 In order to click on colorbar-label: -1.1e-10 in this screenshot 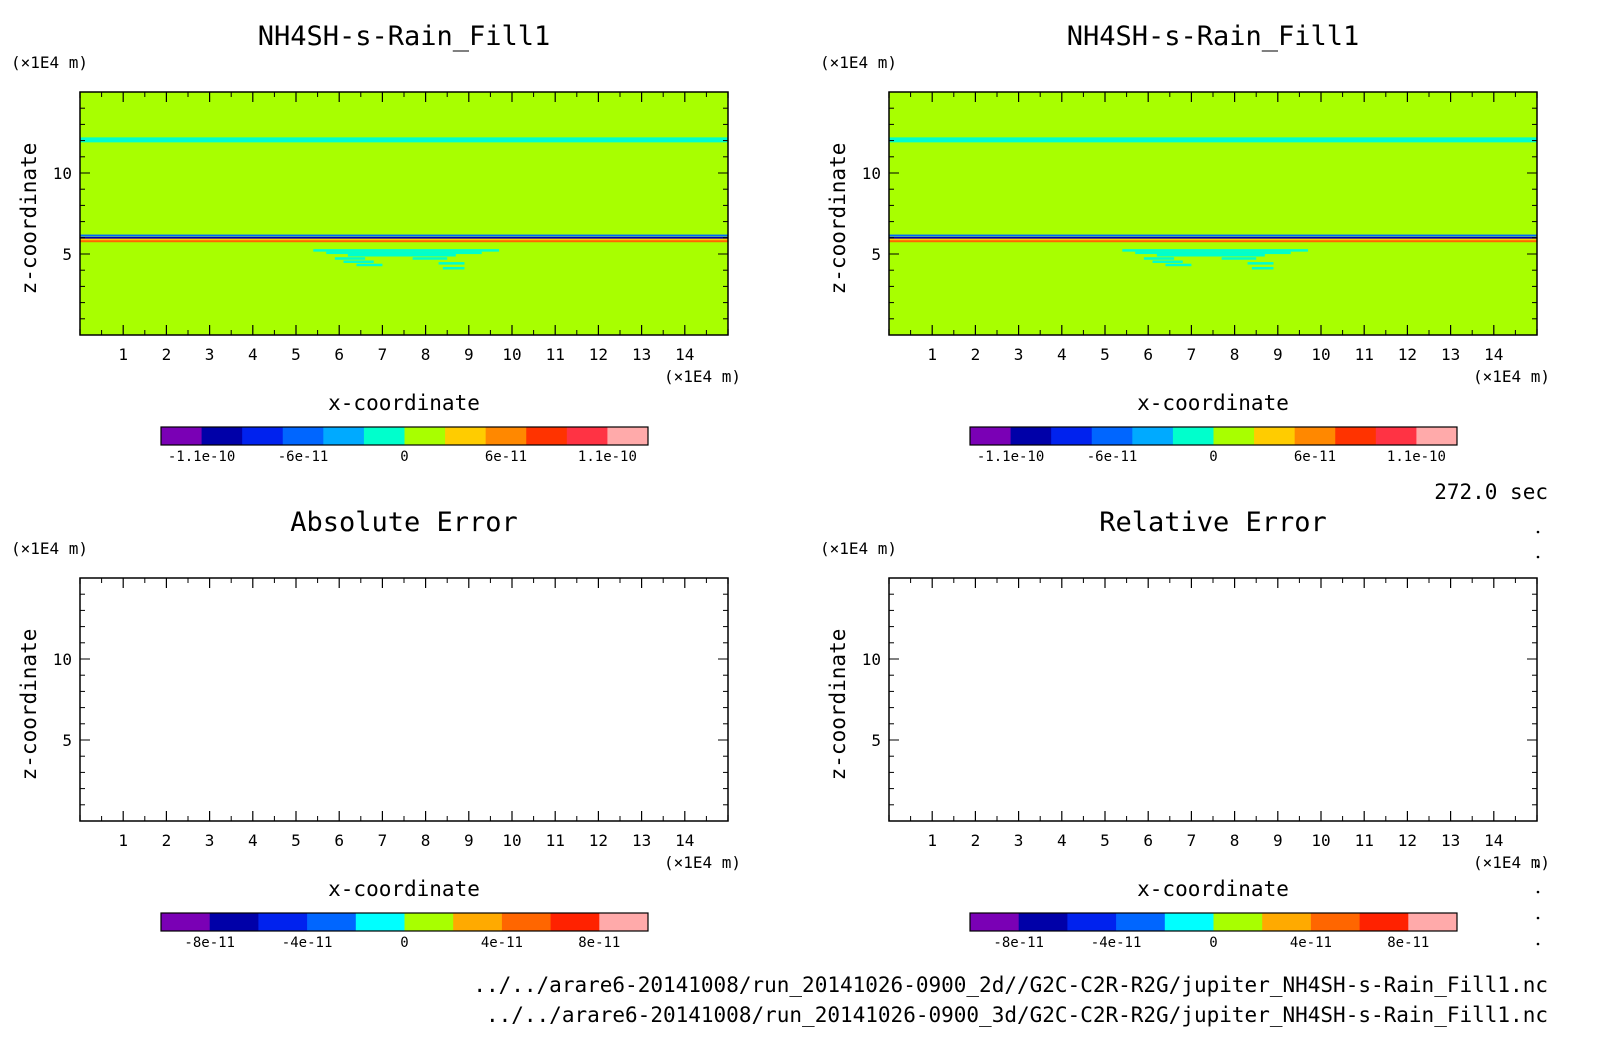, I will do `click(1010, 457)`.